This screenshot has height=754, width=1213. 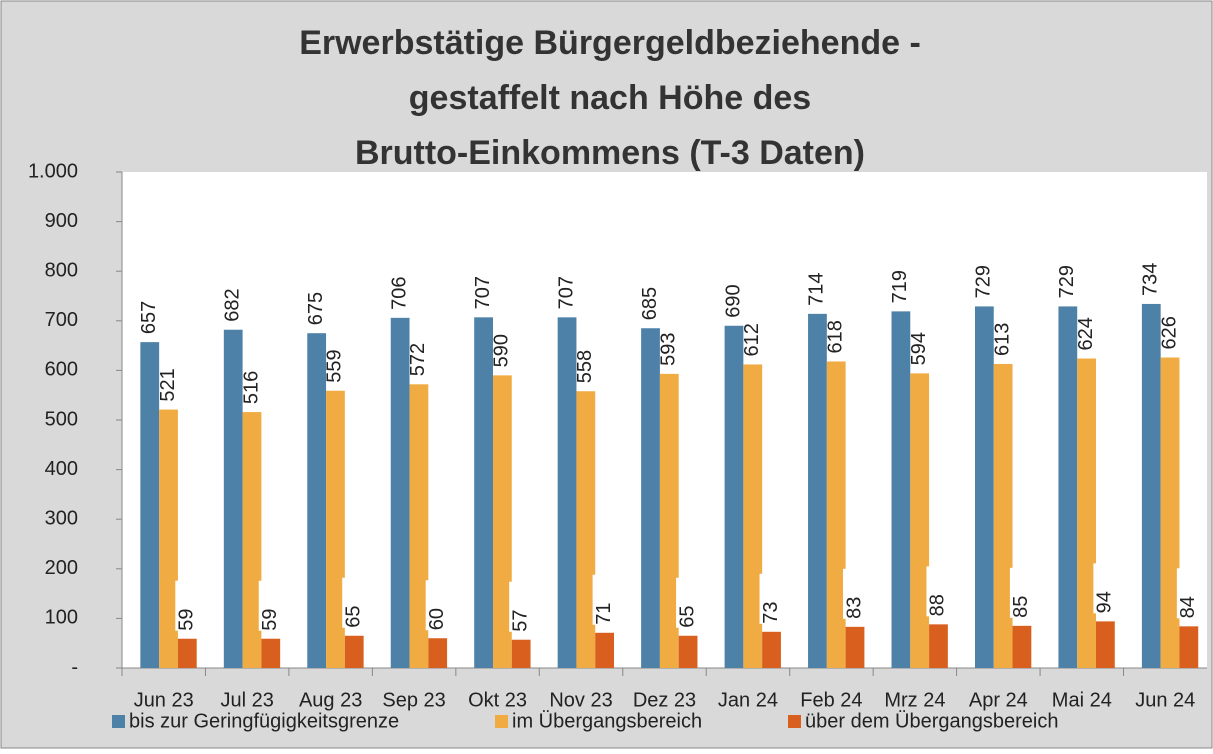 I want to click on y-tick-label: 500, so click(x=61, y=419).